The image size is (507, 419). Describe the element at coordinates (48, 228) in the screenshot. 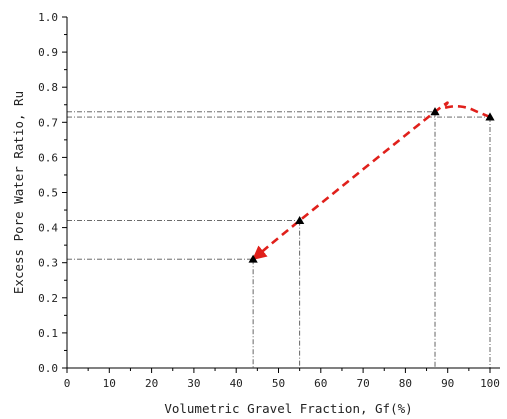

I see `y-tick-label: 0.4` at that location.